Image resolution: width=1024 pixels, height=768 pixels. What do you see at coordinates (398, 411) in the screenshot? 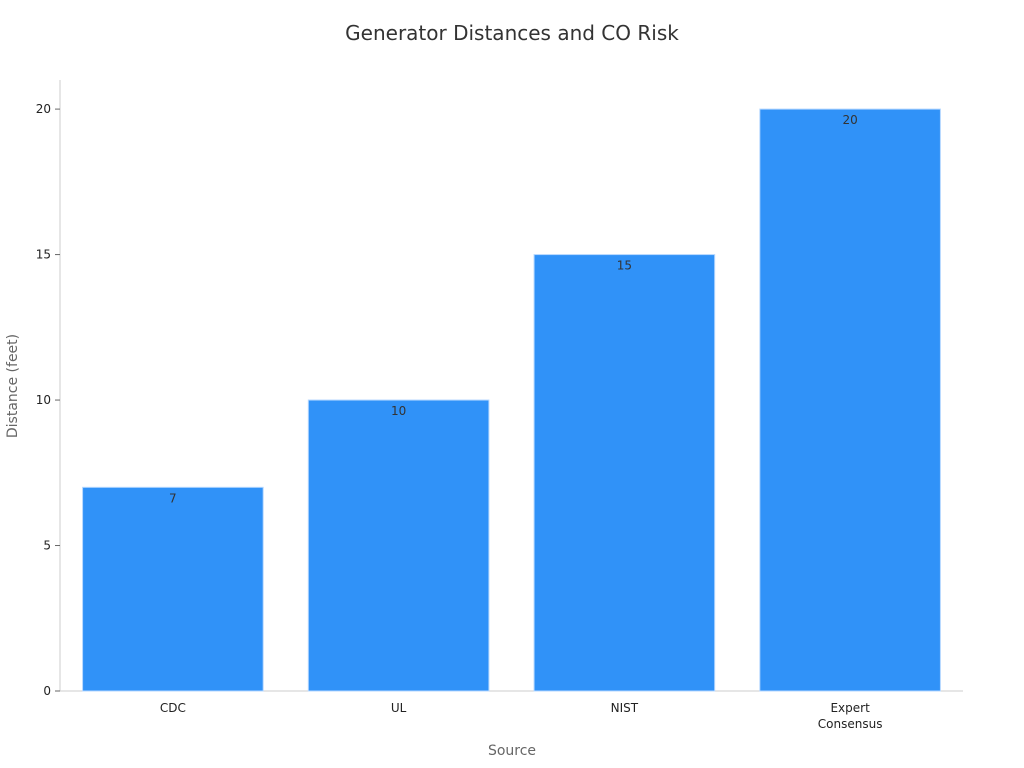
I see `bar-data-label: 10` at bounding box center [398, 411].